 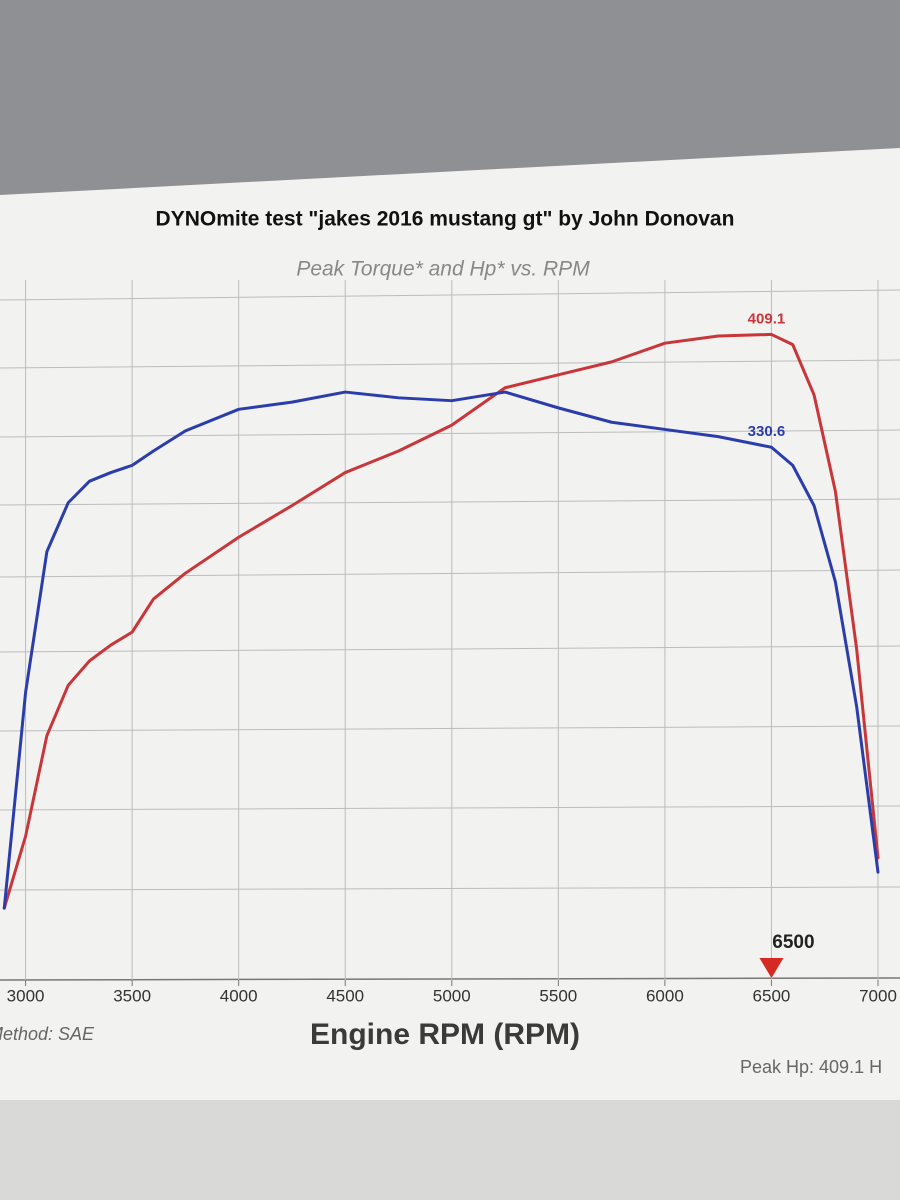 I want to click on table-surface, so click(x=450, y=1150).